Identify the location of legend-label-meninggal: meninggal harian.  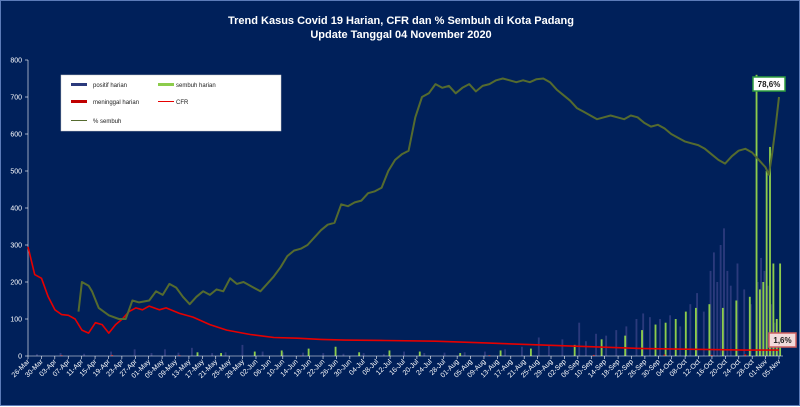
(116, 103).